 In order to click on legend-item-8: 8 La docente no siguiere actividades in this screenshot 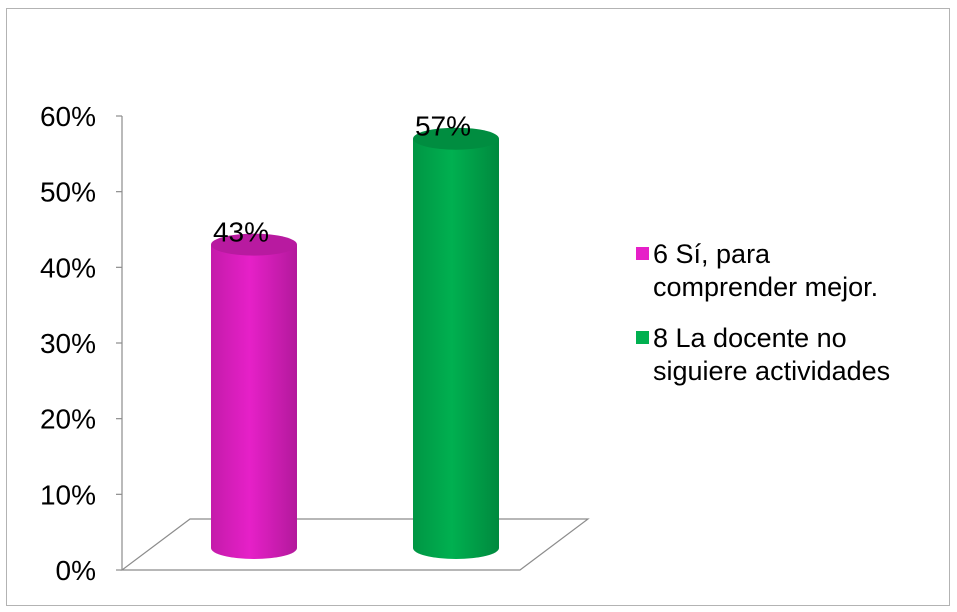, I will do `click(793, 355)`.